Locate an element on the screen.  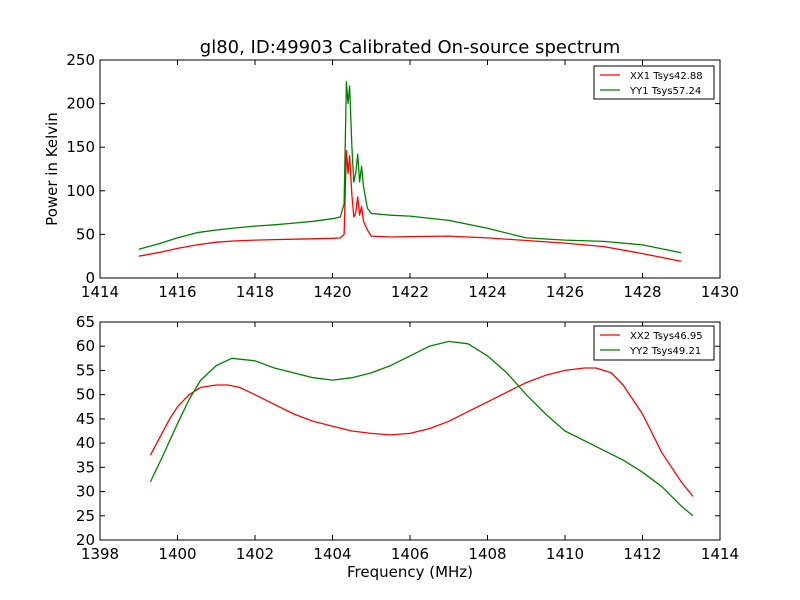
legend: XX2 Tsys46.95 YY2 Tsys49.21 is located at coordinates (654, 343).